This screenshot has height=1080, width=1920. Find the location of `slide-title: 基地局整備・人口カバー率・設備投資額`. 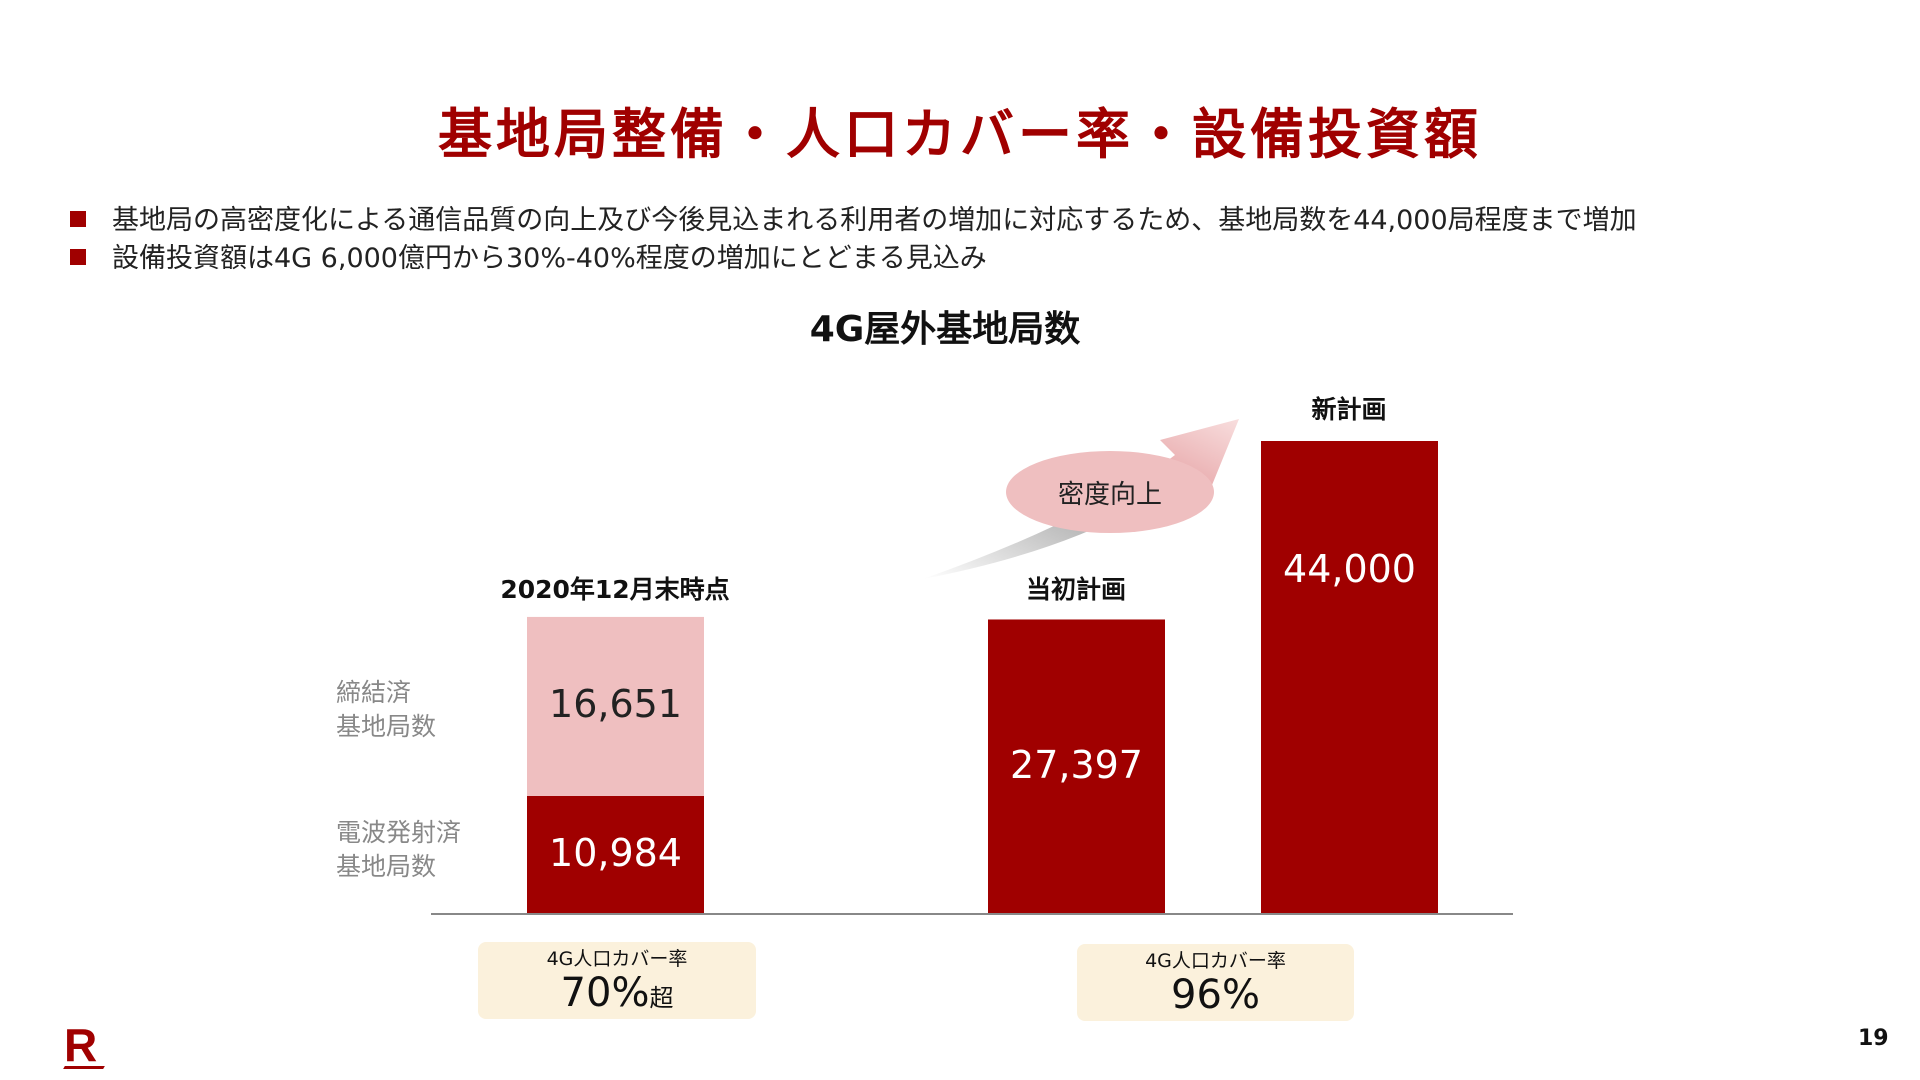

slide-title: 基地局整備・人口カバー率・設備投資額 is located at coordinates (960, 134).